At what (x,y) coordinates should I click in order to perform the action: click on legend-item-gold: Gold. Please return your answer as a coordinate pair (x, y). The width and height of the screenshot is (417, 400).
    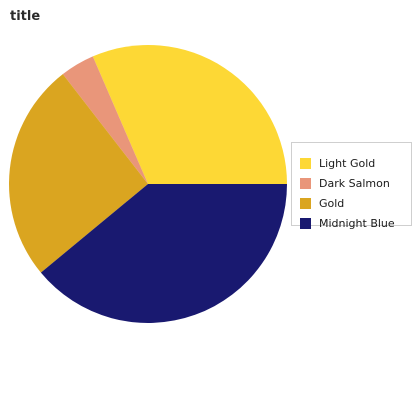
    Looking at the image, I should click on (322, 203).